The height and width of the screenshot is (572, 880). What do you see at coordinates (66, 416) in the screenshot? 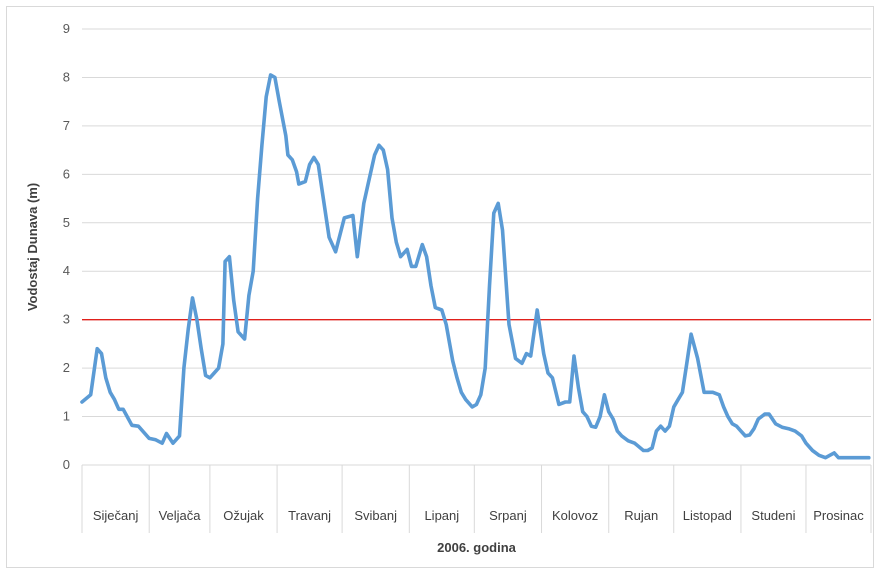
I see `y-tick-label: 1` at bounding box center [66, 416].